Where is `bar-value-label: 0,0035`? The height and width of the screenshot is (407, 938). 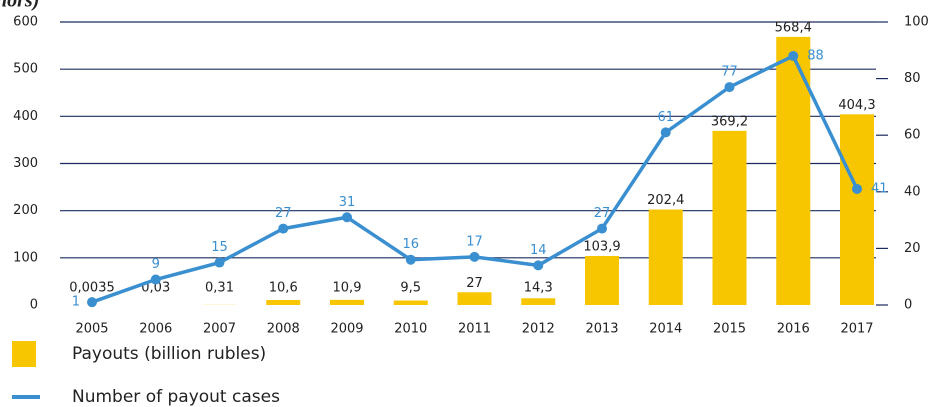
bar-value-label: 0,0035 is located at coordinates (92, 288).